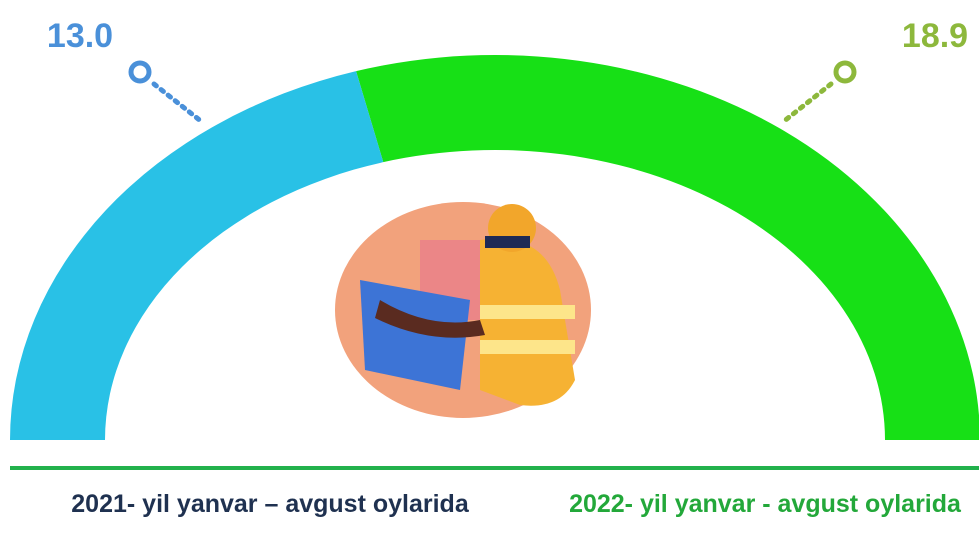 Image resolution: width=979 pixels, height=557 pixels. What do you see at coordinates (935, 36) in the screenshot?
I see `value-label: 18.9` at bounding box center [935, 36].